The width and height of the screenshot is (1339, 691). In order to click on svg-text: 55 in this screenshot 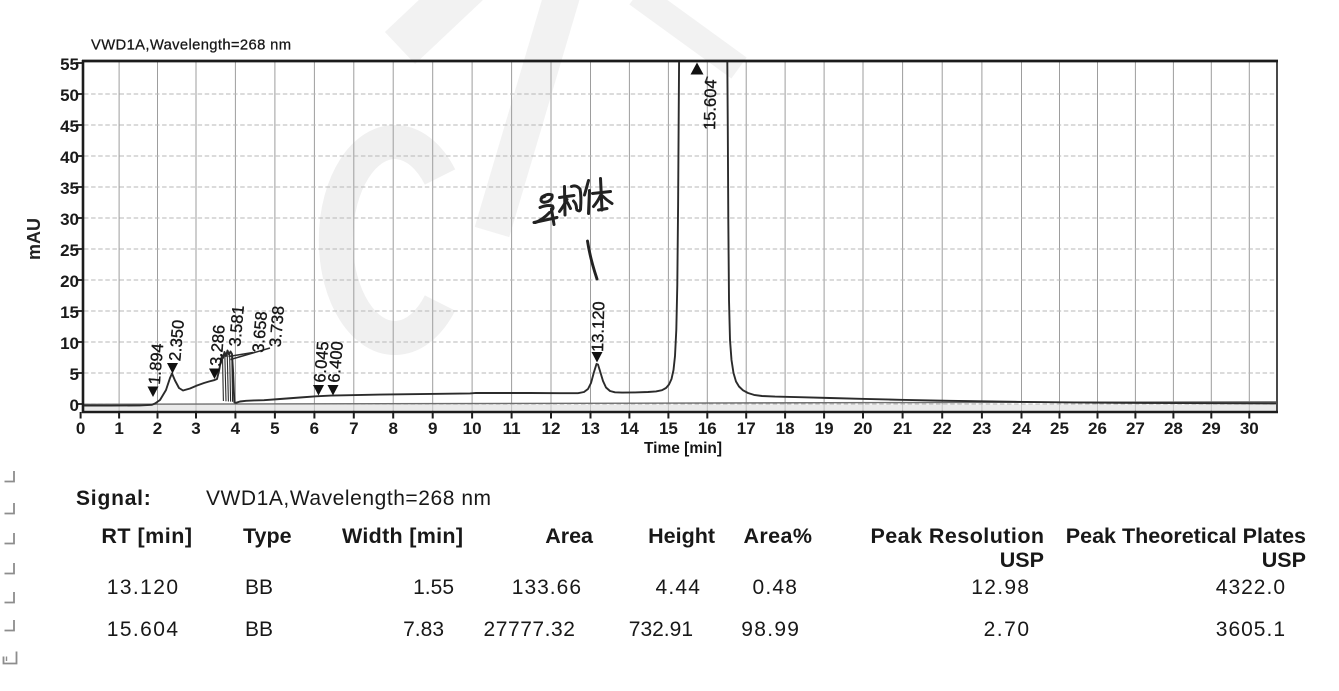, I will do `click(69, 64)`.